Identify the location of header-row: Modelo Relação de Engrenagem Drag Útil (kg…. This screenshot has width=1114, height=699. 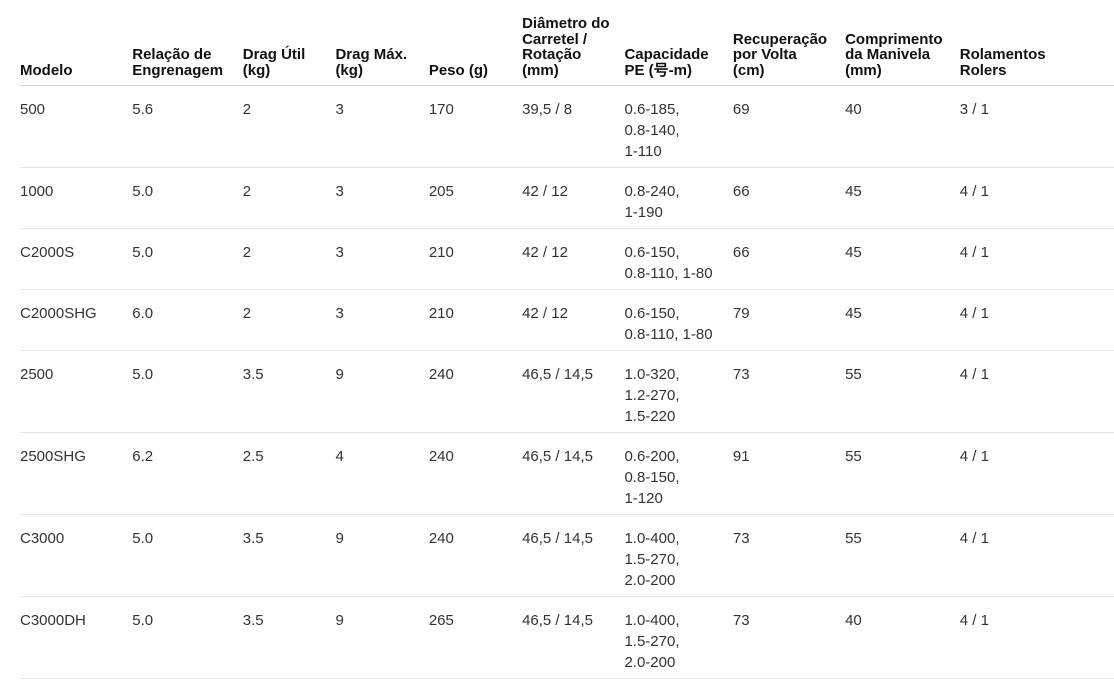
(567, 51).